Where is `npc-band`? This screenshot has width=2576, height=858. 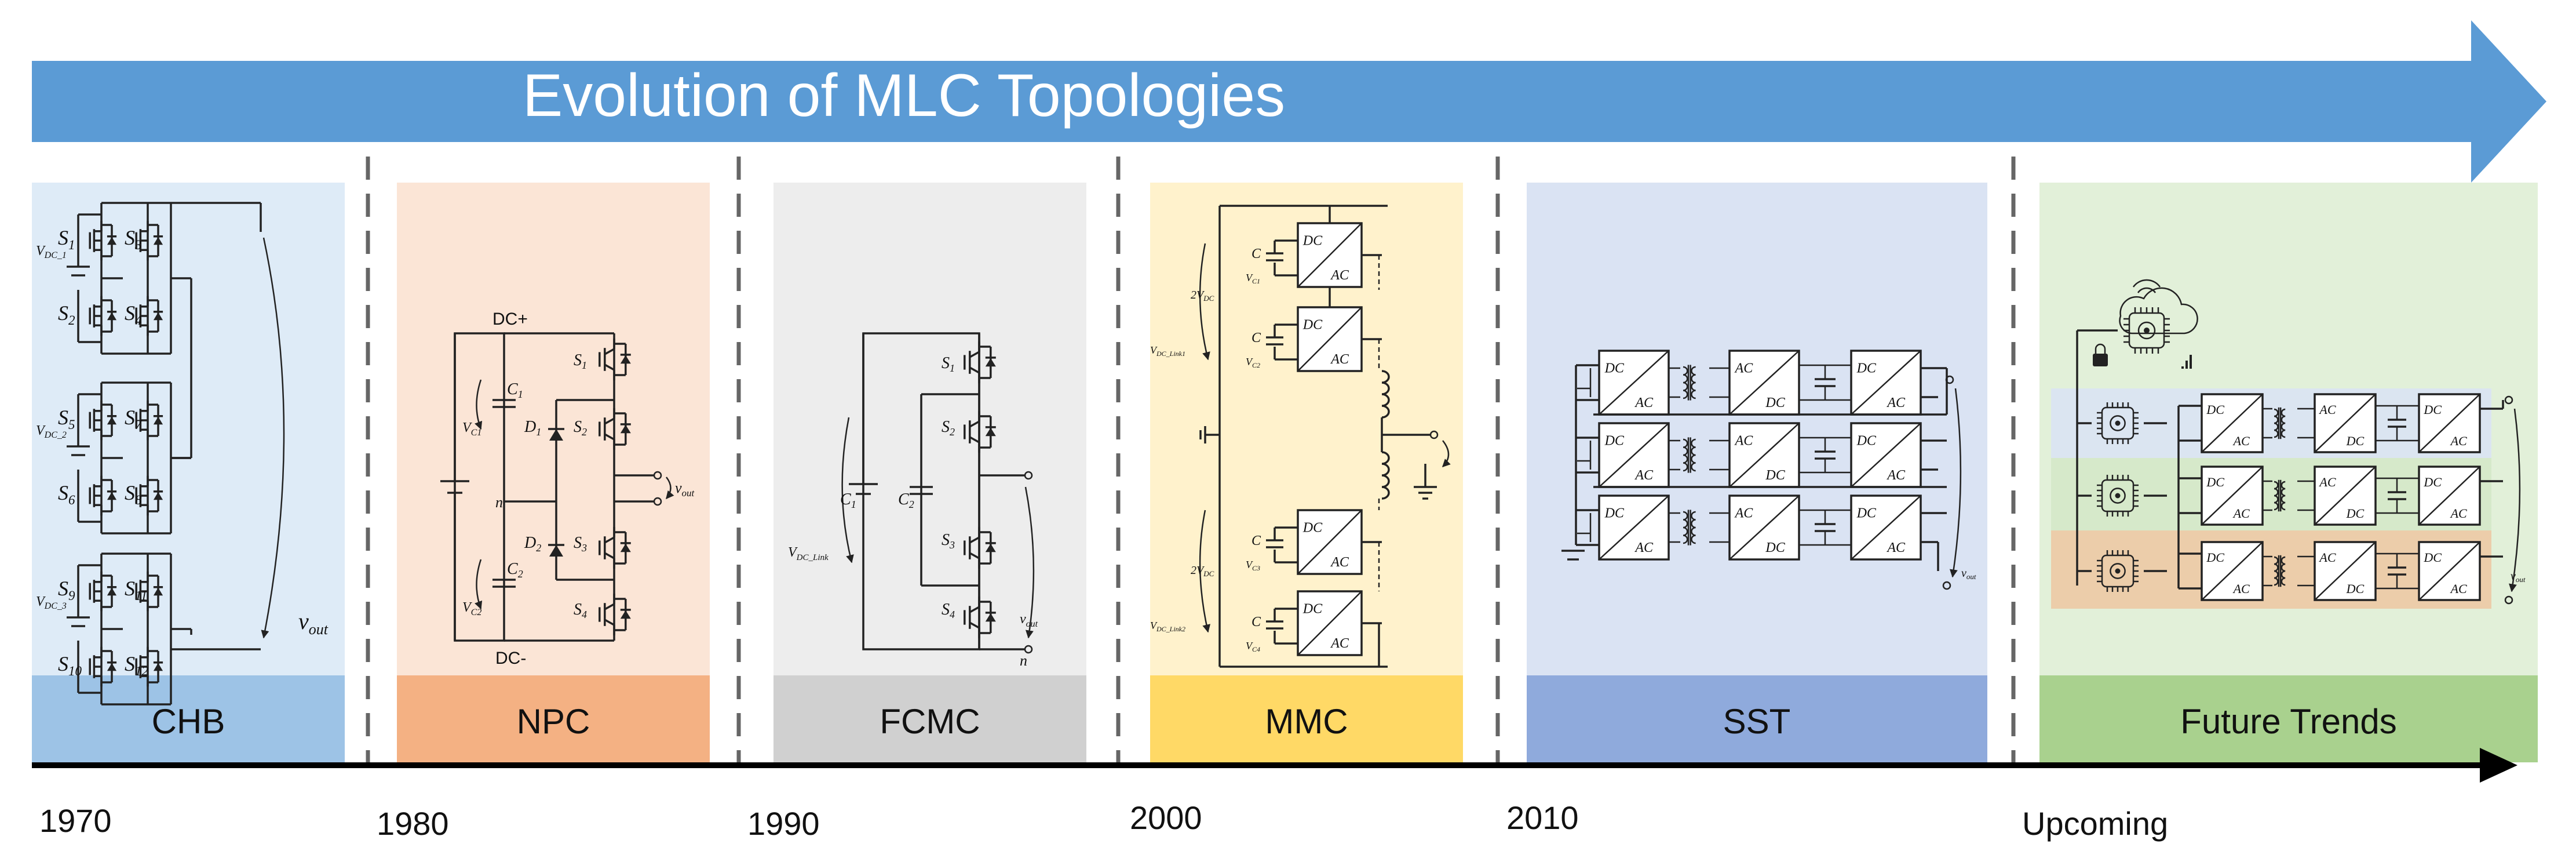
npc-band is located at coordinates (553, 718).